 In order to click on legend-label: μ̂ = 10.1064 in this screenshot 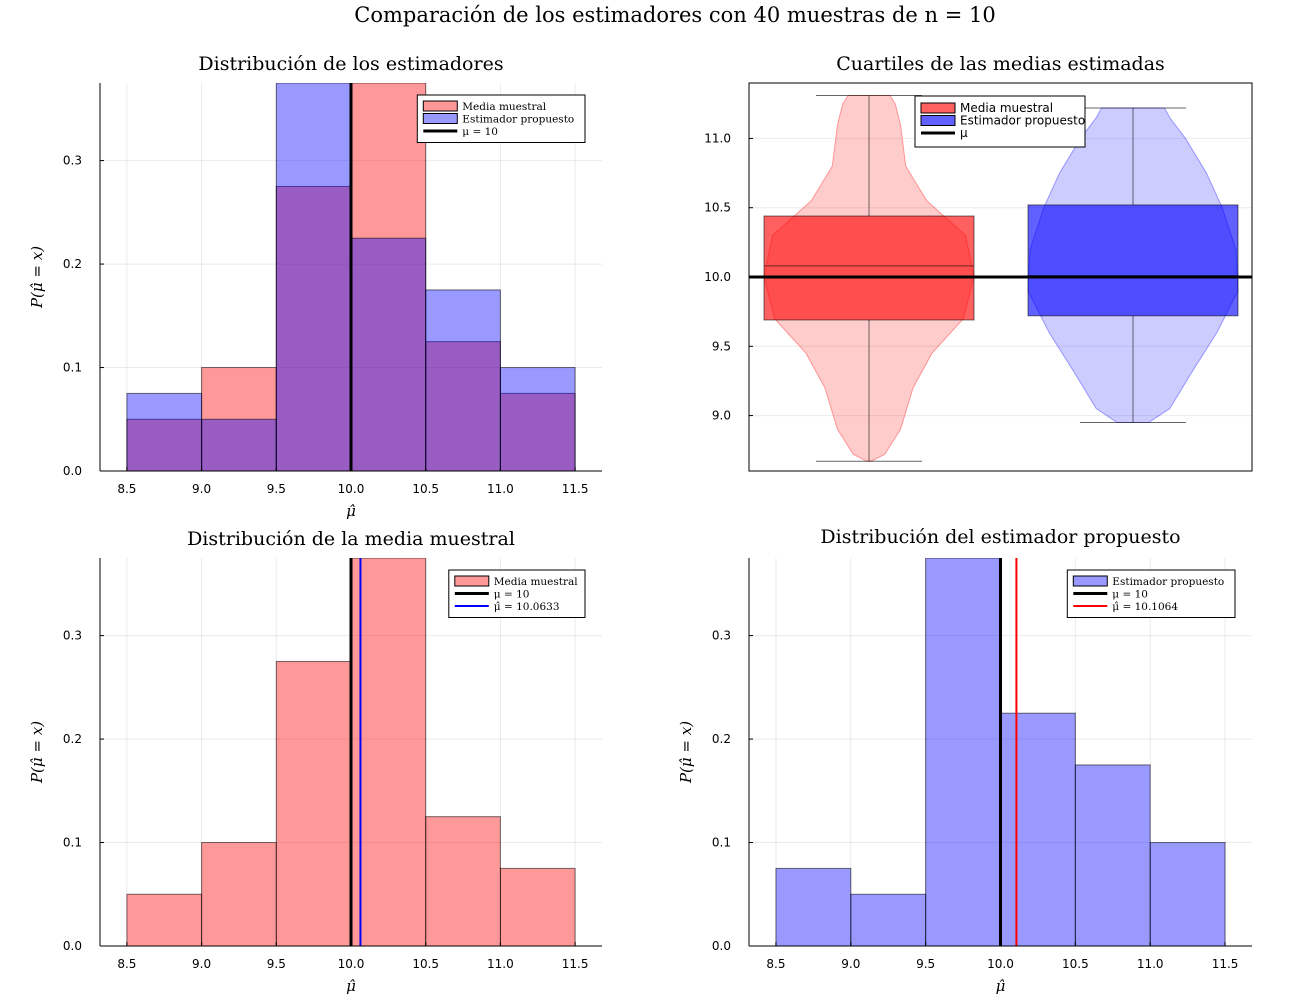, I will do `click(1145, 607)`.